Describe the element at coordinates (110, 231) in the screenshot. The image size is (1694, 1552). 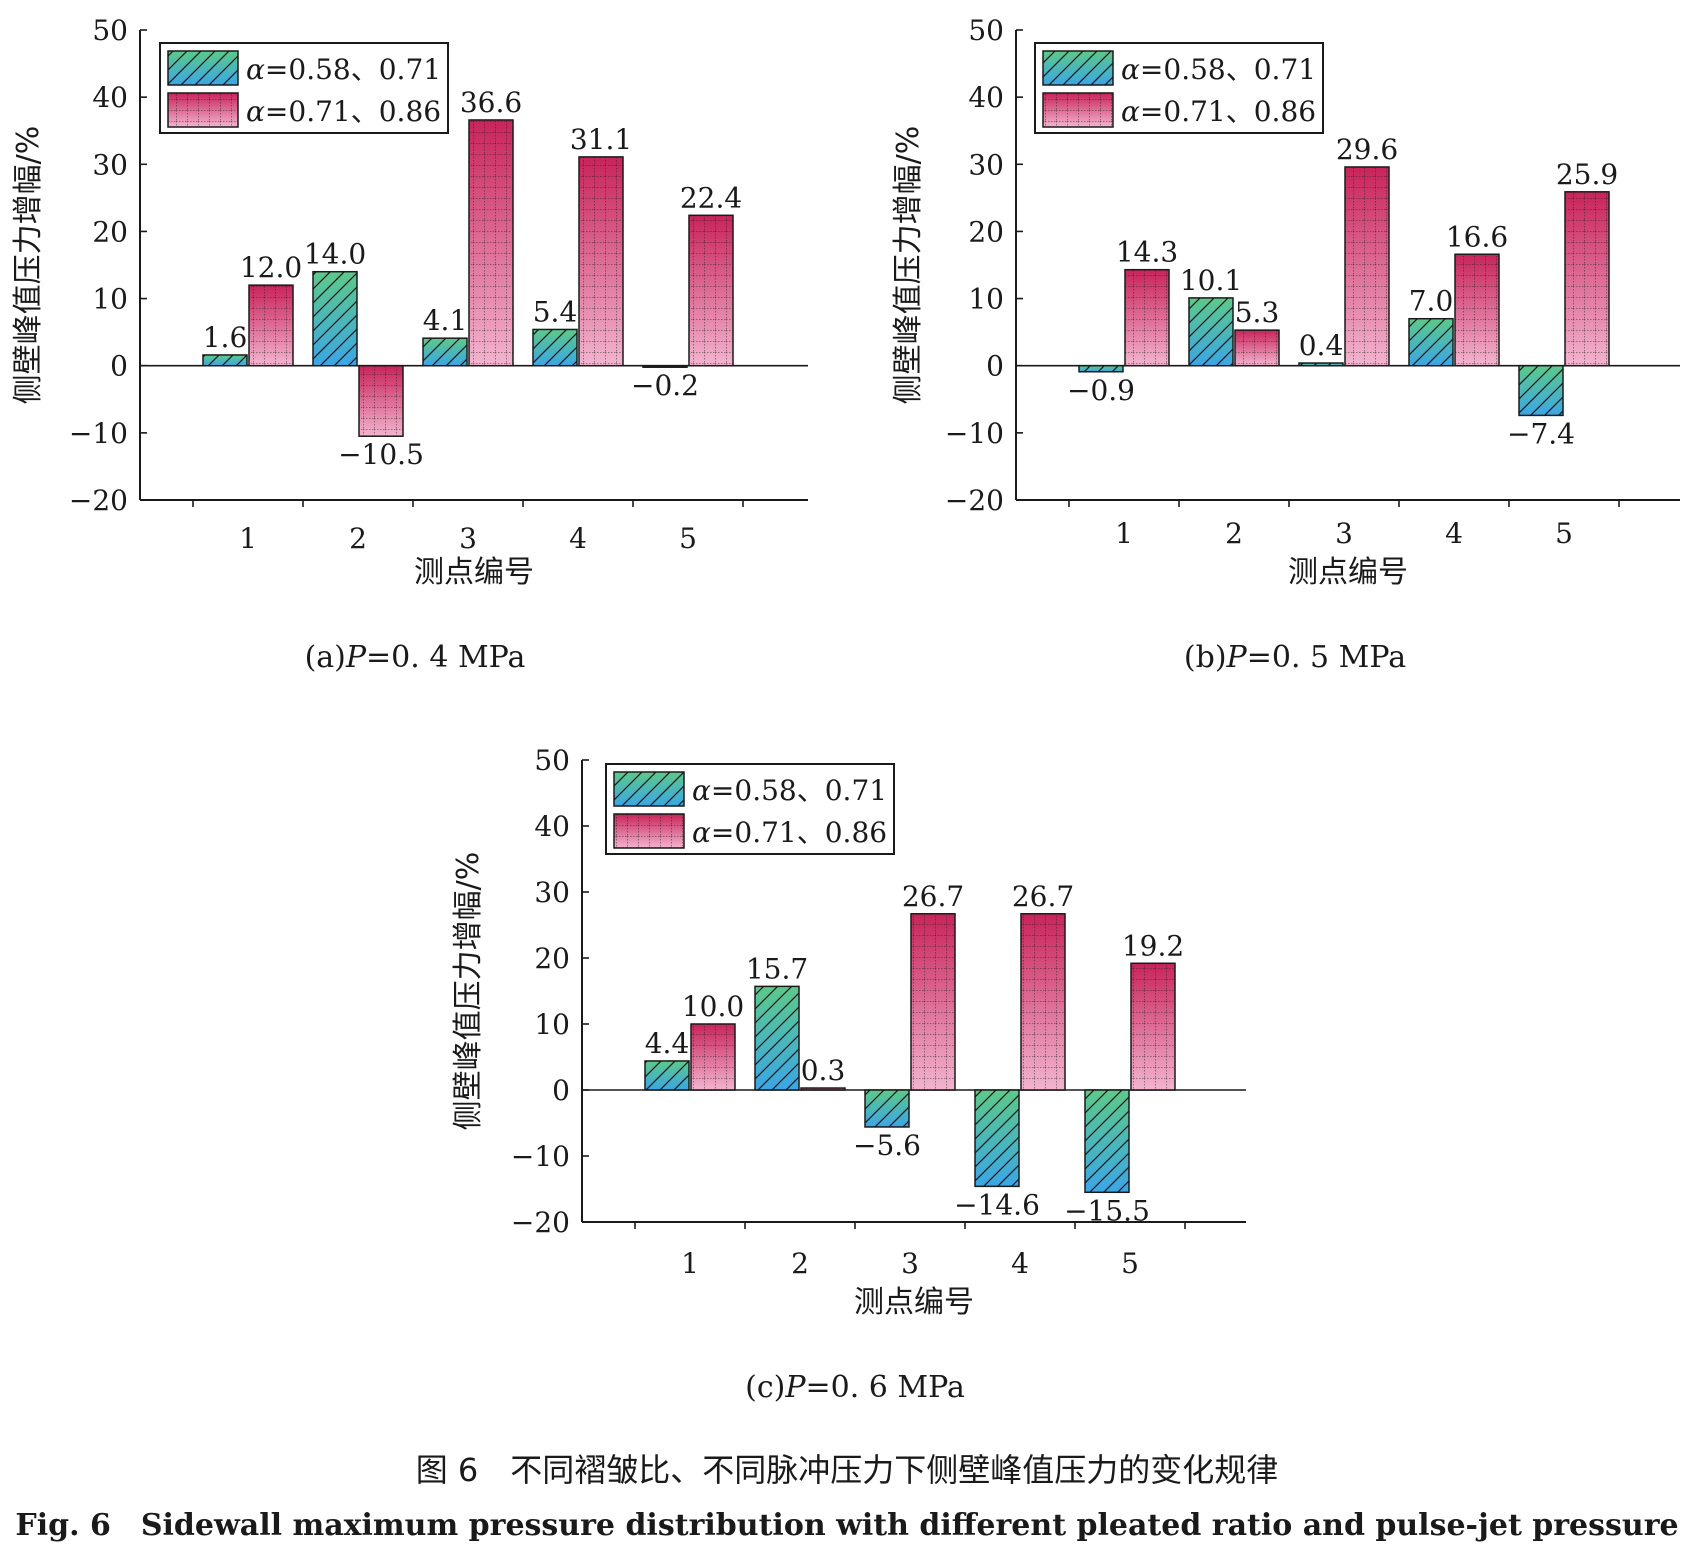
I see `y-tick-label: 20` at that location.